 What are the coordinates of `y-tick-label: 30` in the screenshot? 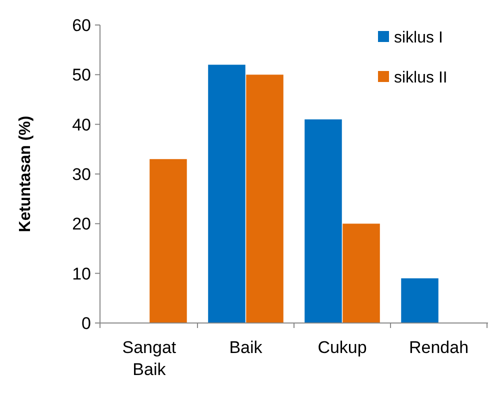 It's located at (81, 174).